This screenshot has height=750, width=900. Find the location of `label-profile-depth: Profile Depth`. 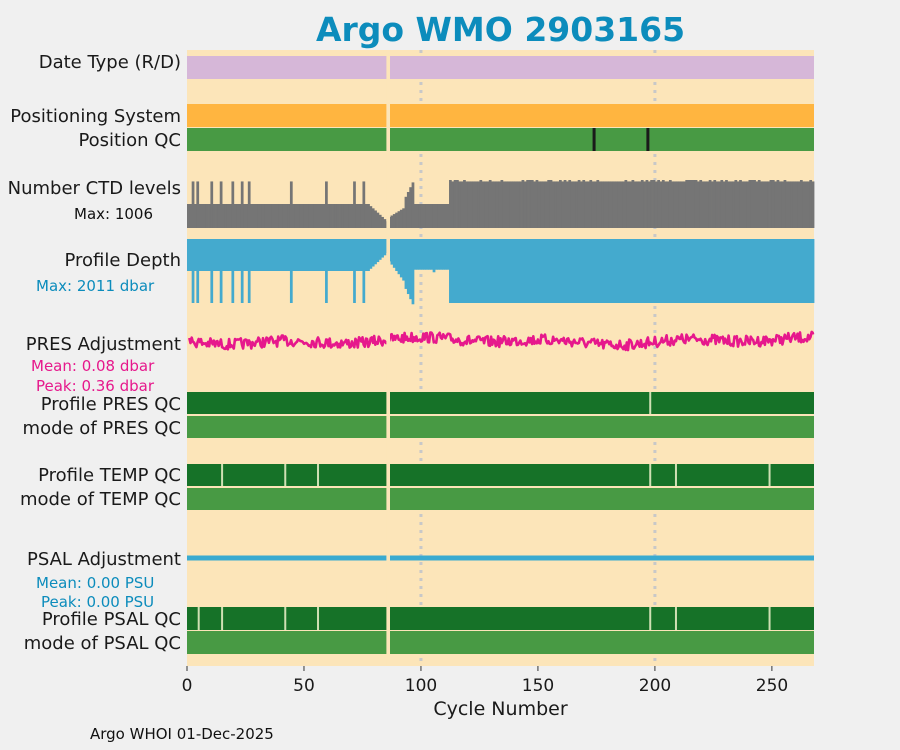

label-profile-depth: Profile Depth is located at coordinates (122, 260).